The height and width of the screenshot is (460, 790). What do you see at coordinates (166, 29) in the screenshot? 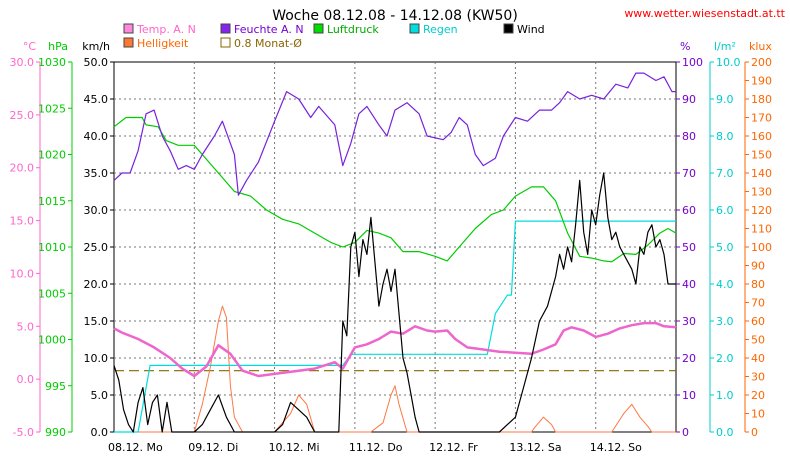
I see `legend-label: Temp. A. N` at bounding box center [166, 29].